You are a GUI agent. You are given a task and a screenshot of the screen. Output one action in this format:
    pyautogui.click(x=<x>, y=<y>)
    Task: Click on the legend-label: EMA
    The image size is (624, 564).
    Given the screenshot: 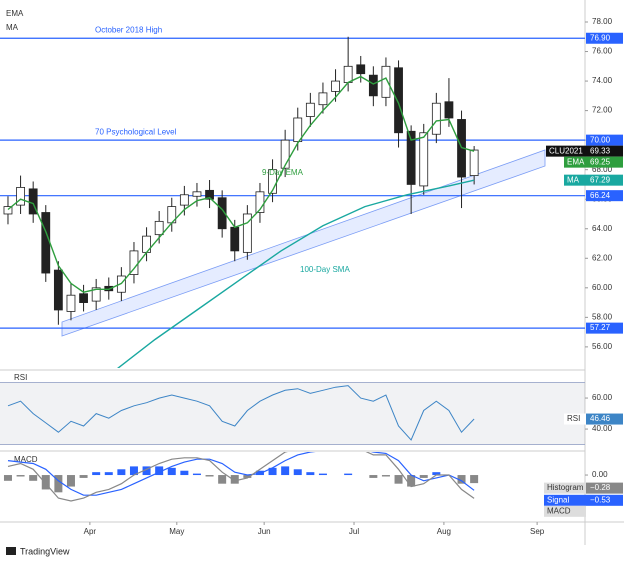 What is the action you would take?
    pyautogui.click(x=15, y=13)
    